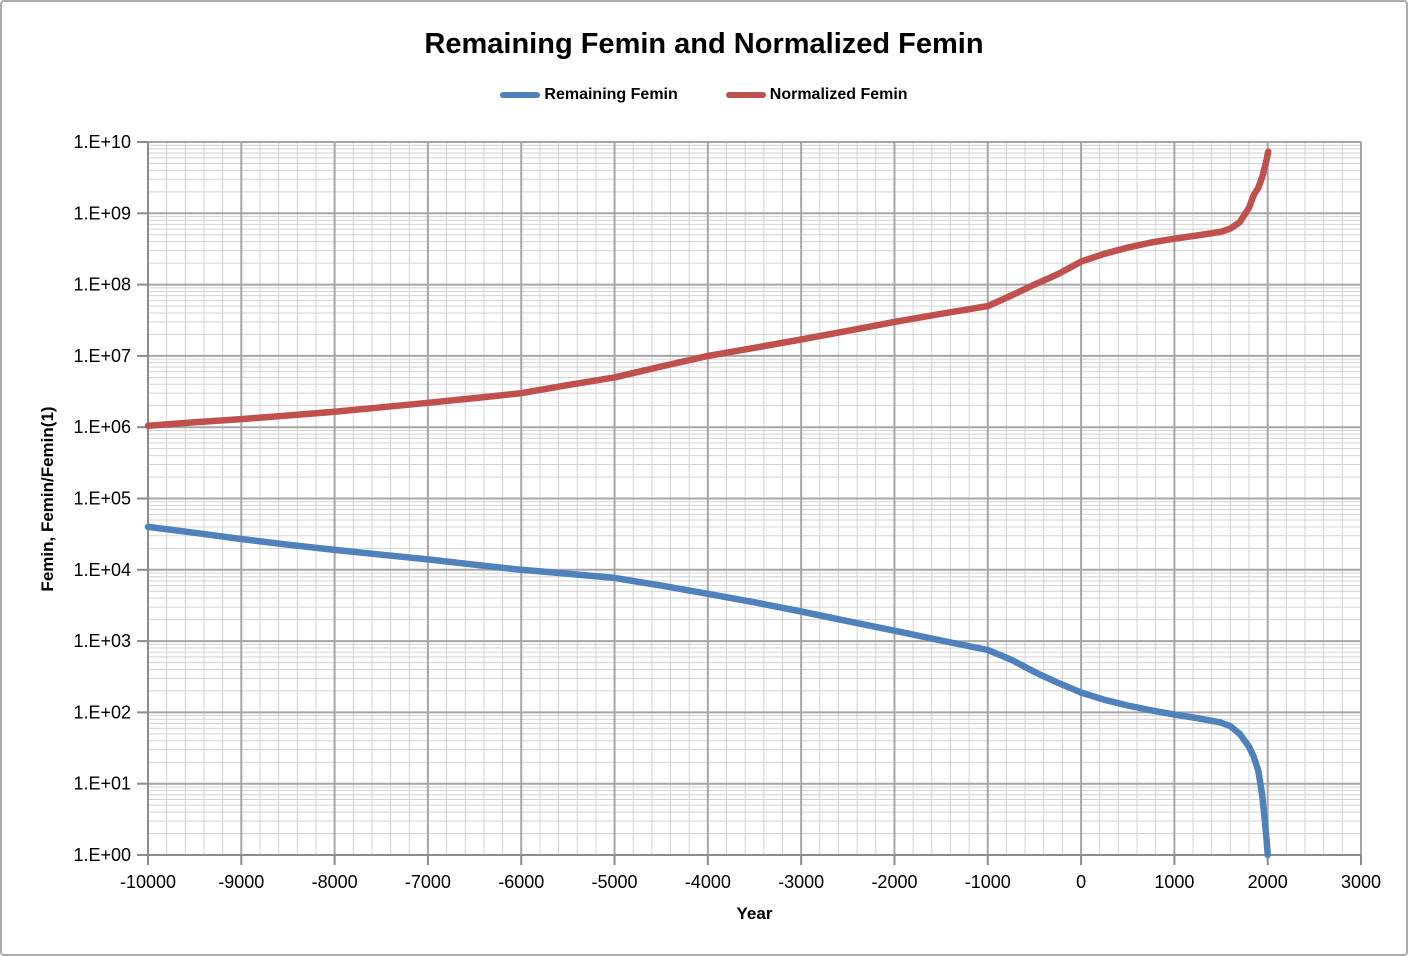 The width and height of the screenshot is (1408, 956). Describe the element at coordinates (894, 882) in the screenshot. I see `x-tick-label: -2000` at that location.